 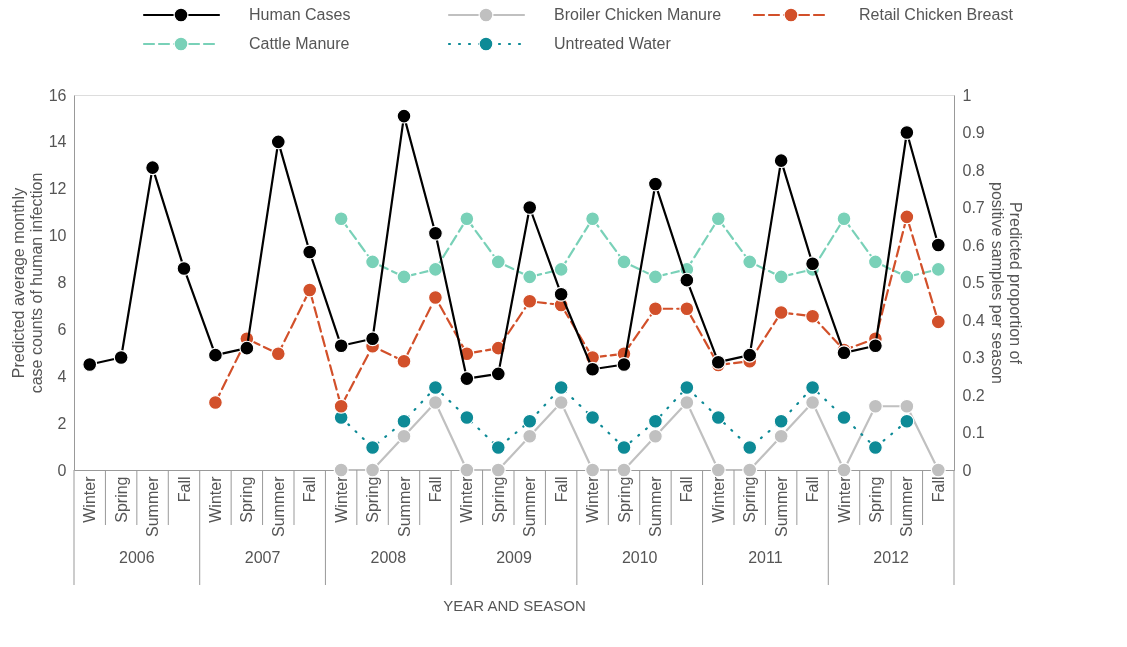 What do you see at coordinates (514, 557) in the screenshot?
I see `text: 2009` at bounding box center [514, 557].